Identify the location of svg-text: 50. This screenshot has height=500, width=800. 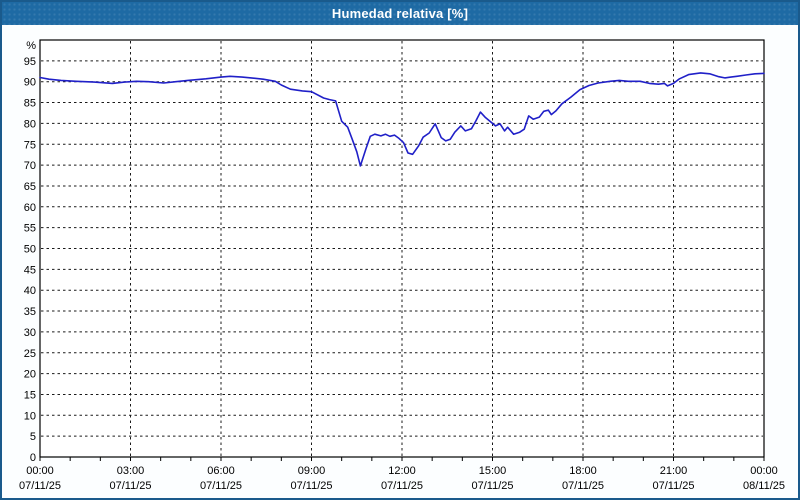
(30, 250).